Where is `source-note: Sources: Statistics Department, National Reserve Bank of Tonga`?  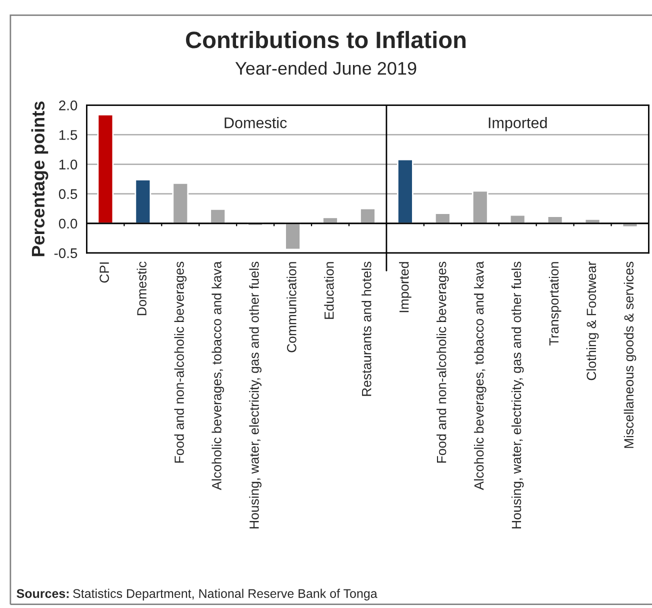
source-note: Sources: Statistics Department, National Reserve Bank of Tonga is located at coordinates (197, 594).